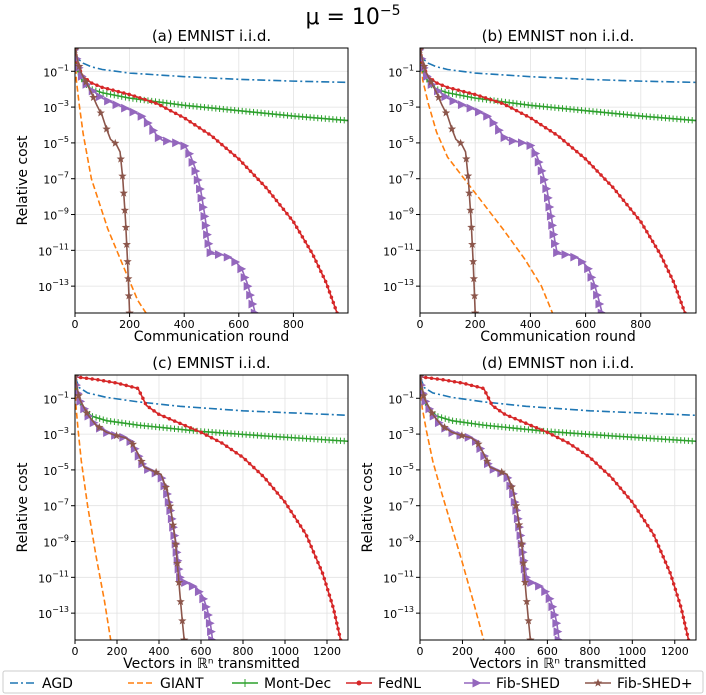 The image size is (706, 695). I want to click on x-axis-label: Vectors in ℝⁿ transmitted, so click(211, 664).